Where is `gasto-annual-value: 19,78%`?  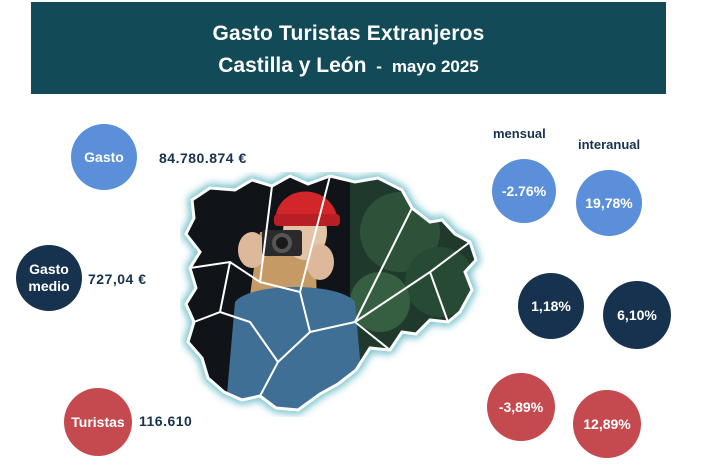
gasto-annual-value: 19,78% is located at coordinates (609, 202).